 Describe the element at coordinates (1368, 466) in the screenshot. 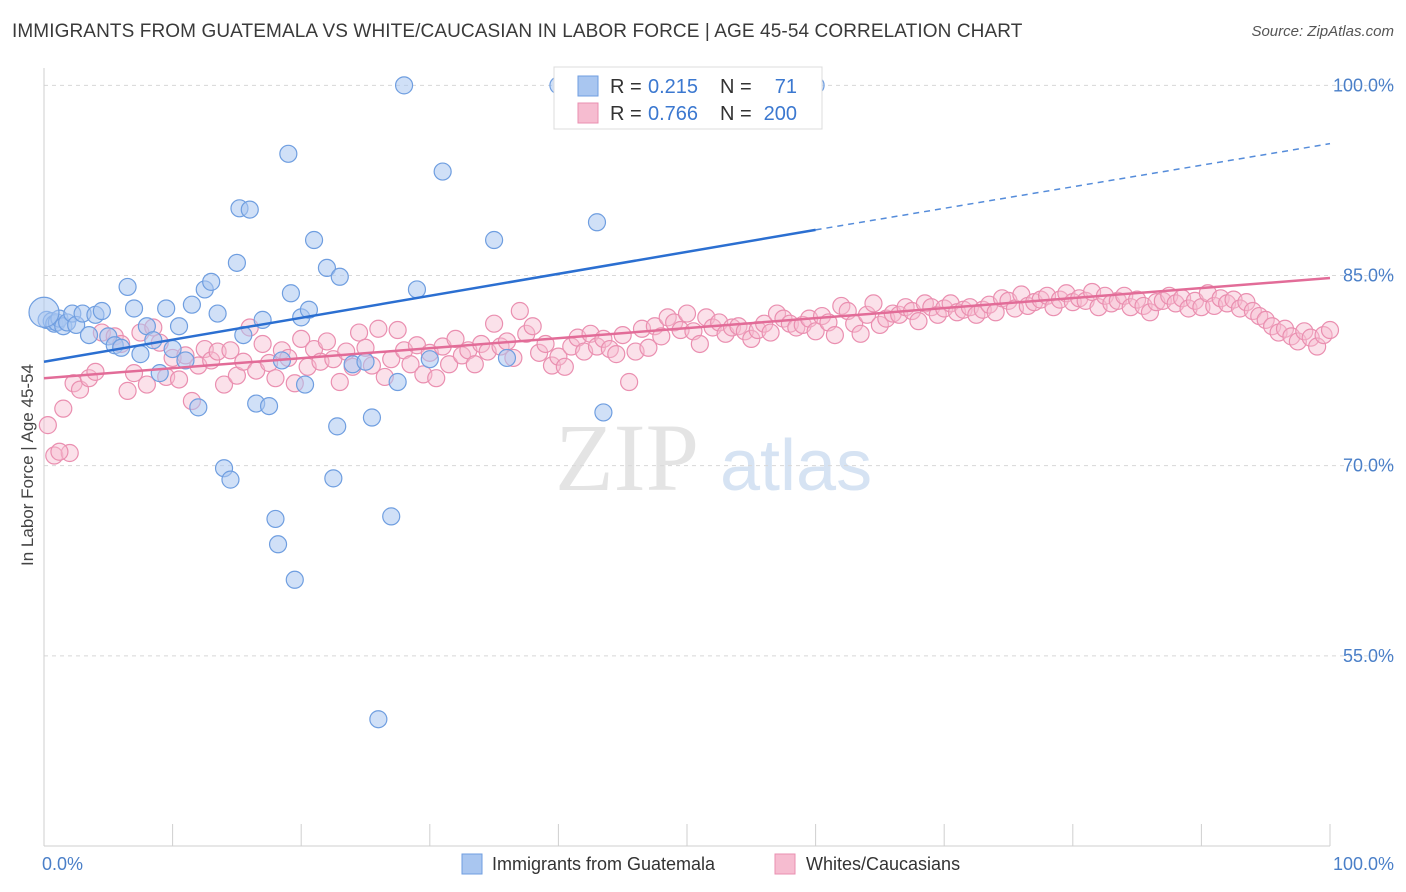

I see `y-tick-label: 70.0%` at that location.